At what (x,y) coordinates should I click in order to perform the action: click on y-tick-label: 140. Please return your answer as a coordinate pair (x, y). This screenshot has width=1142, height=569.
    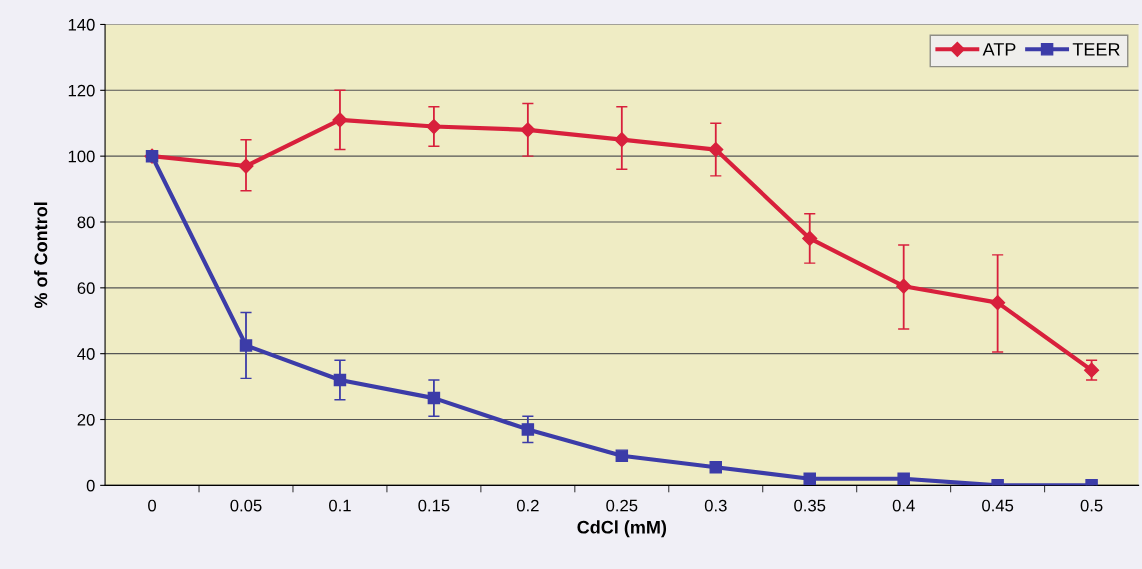
    Looking at the image, I should click on (81, 24).